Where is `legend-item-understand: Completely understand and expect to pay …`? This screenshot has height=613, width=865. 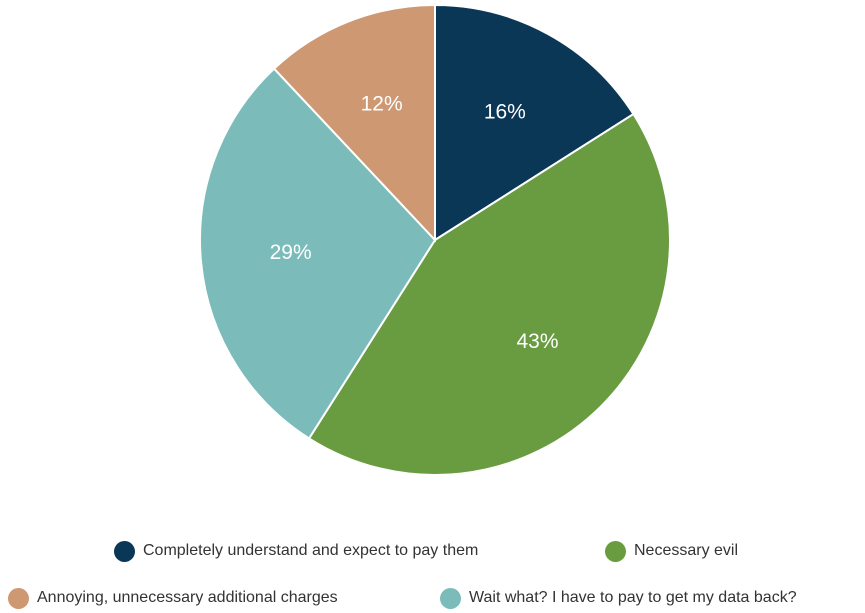 legend-item-understand: Completely understand and expect to pay … is located at coordinates (296, 551).